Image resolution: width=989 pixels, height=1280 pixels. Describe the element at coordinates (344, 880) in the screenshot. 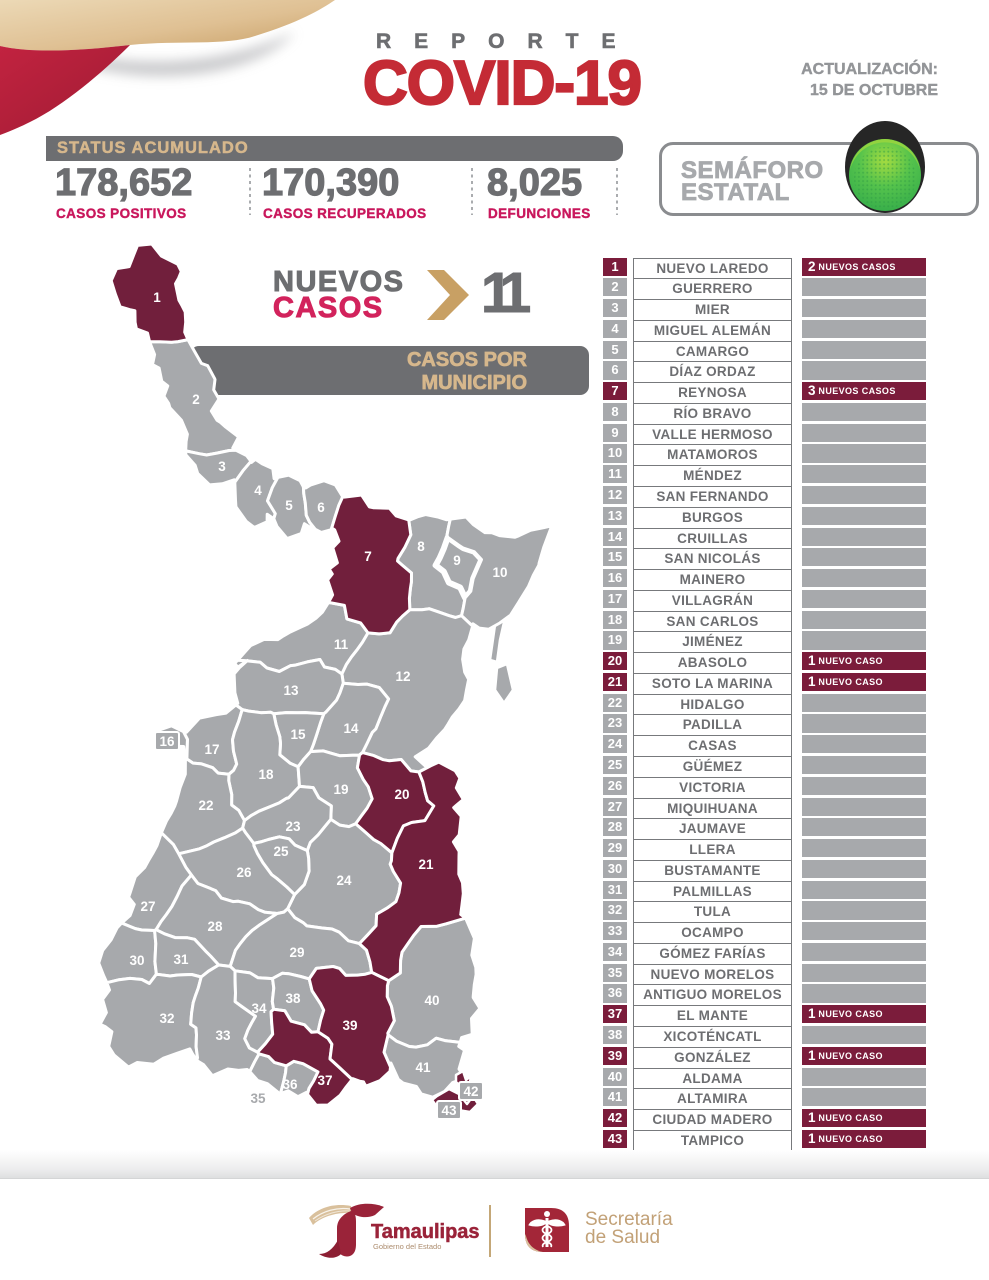

I see `svg-text: 24` at that location.